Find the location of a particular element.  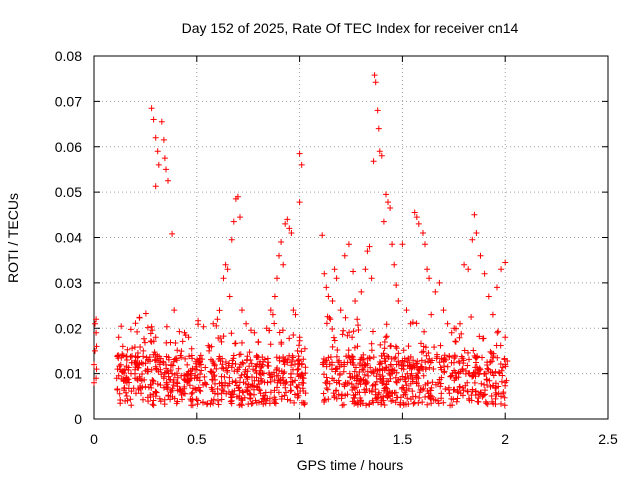

x-tick-label: 2 is located at coordinates (505, 439).